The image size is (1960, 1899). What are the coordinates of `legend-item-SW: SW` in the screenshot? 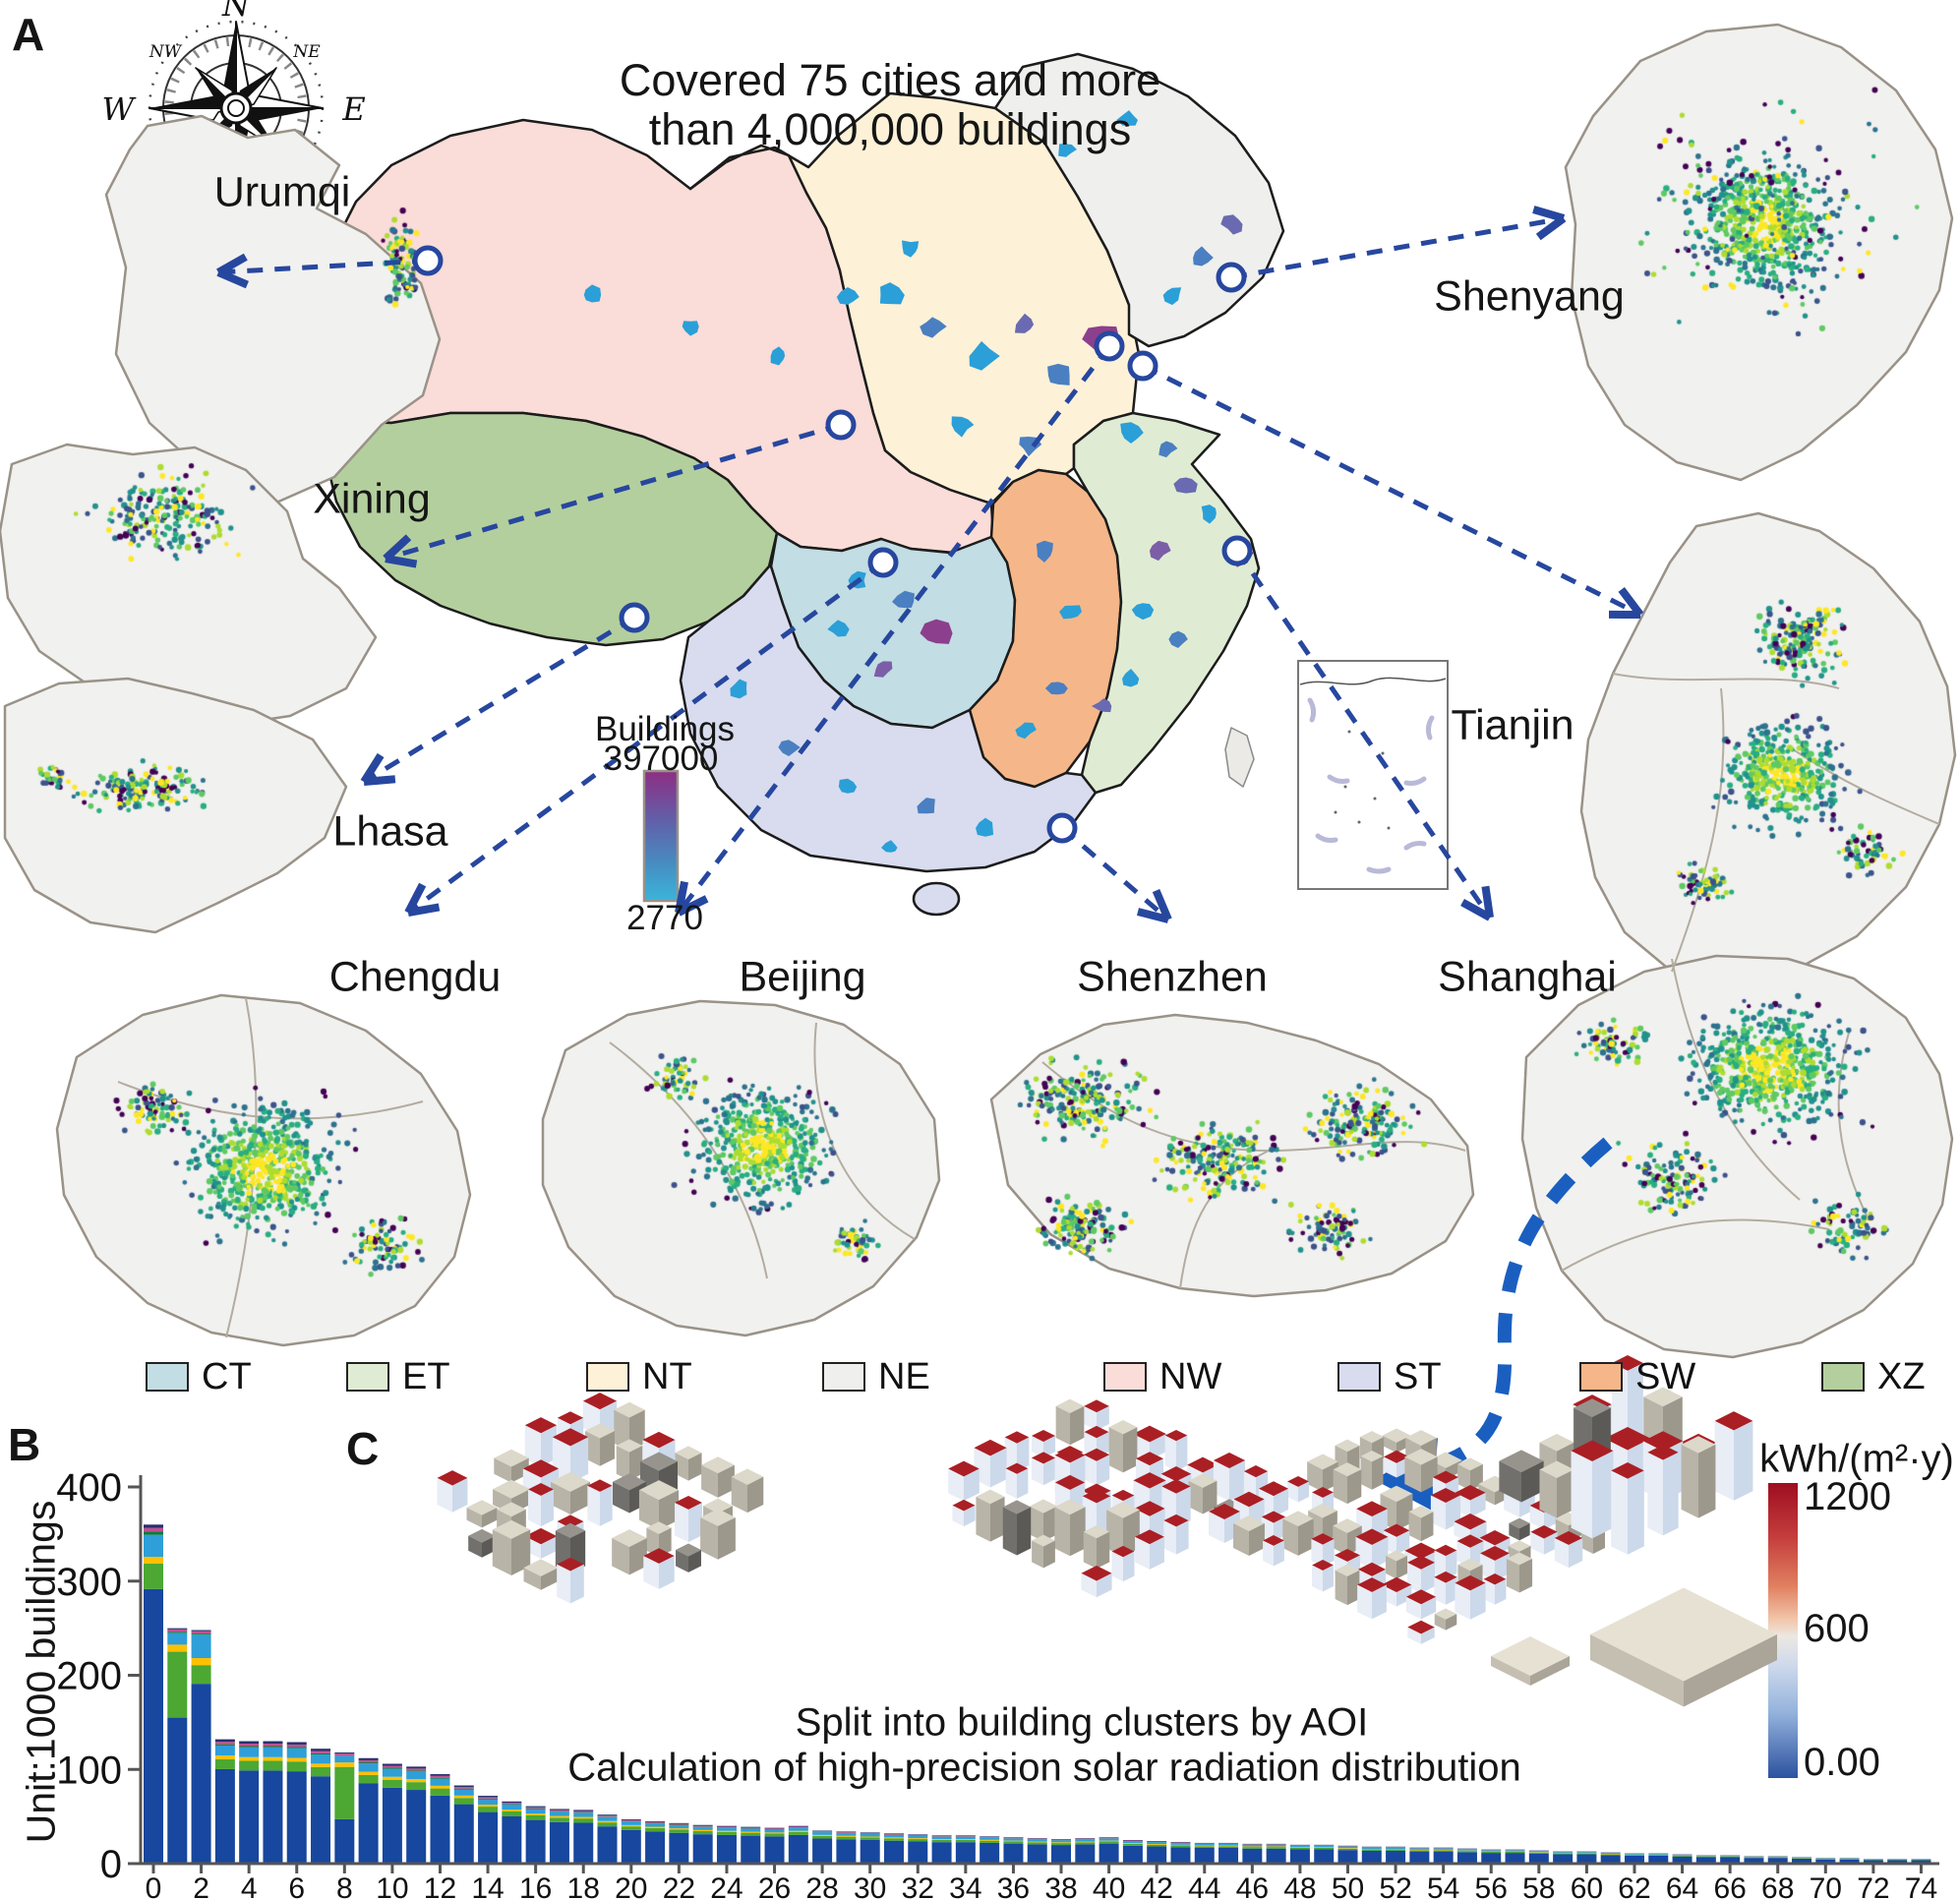 It's located at (1637, 1376).